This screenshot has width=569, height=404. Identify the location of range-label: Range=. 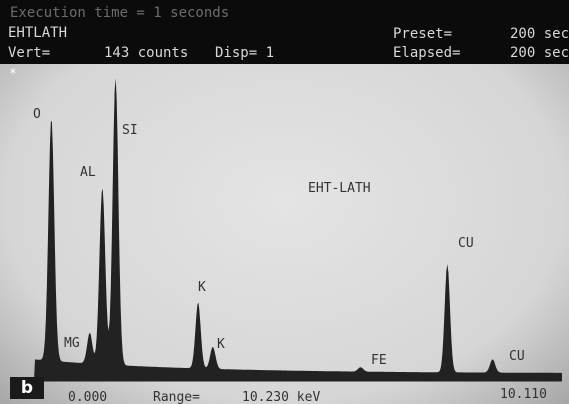
(176, 397).